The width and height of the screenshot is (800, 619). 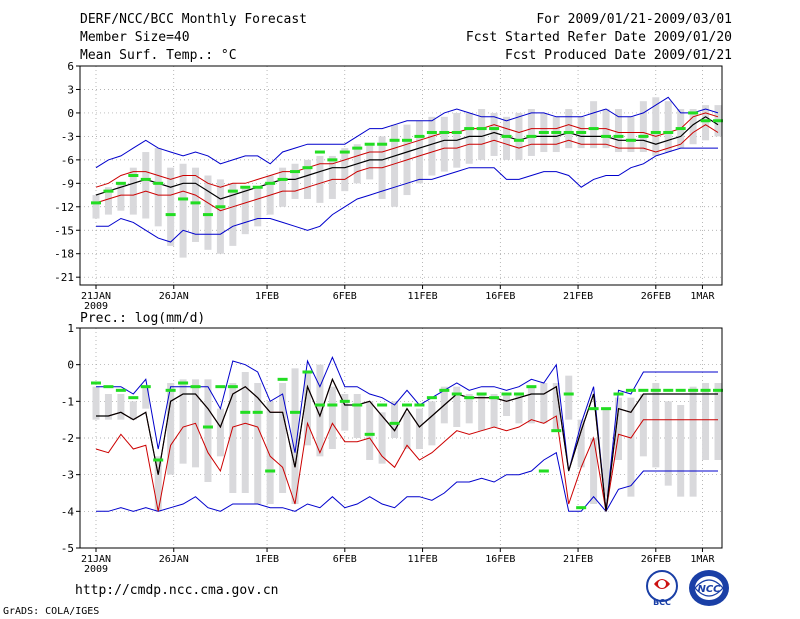 What do you see at coordinates (345, 296) in the screenshot?
I see `temp-xtick-label: 6FEB` at bounding box center [345, 296].